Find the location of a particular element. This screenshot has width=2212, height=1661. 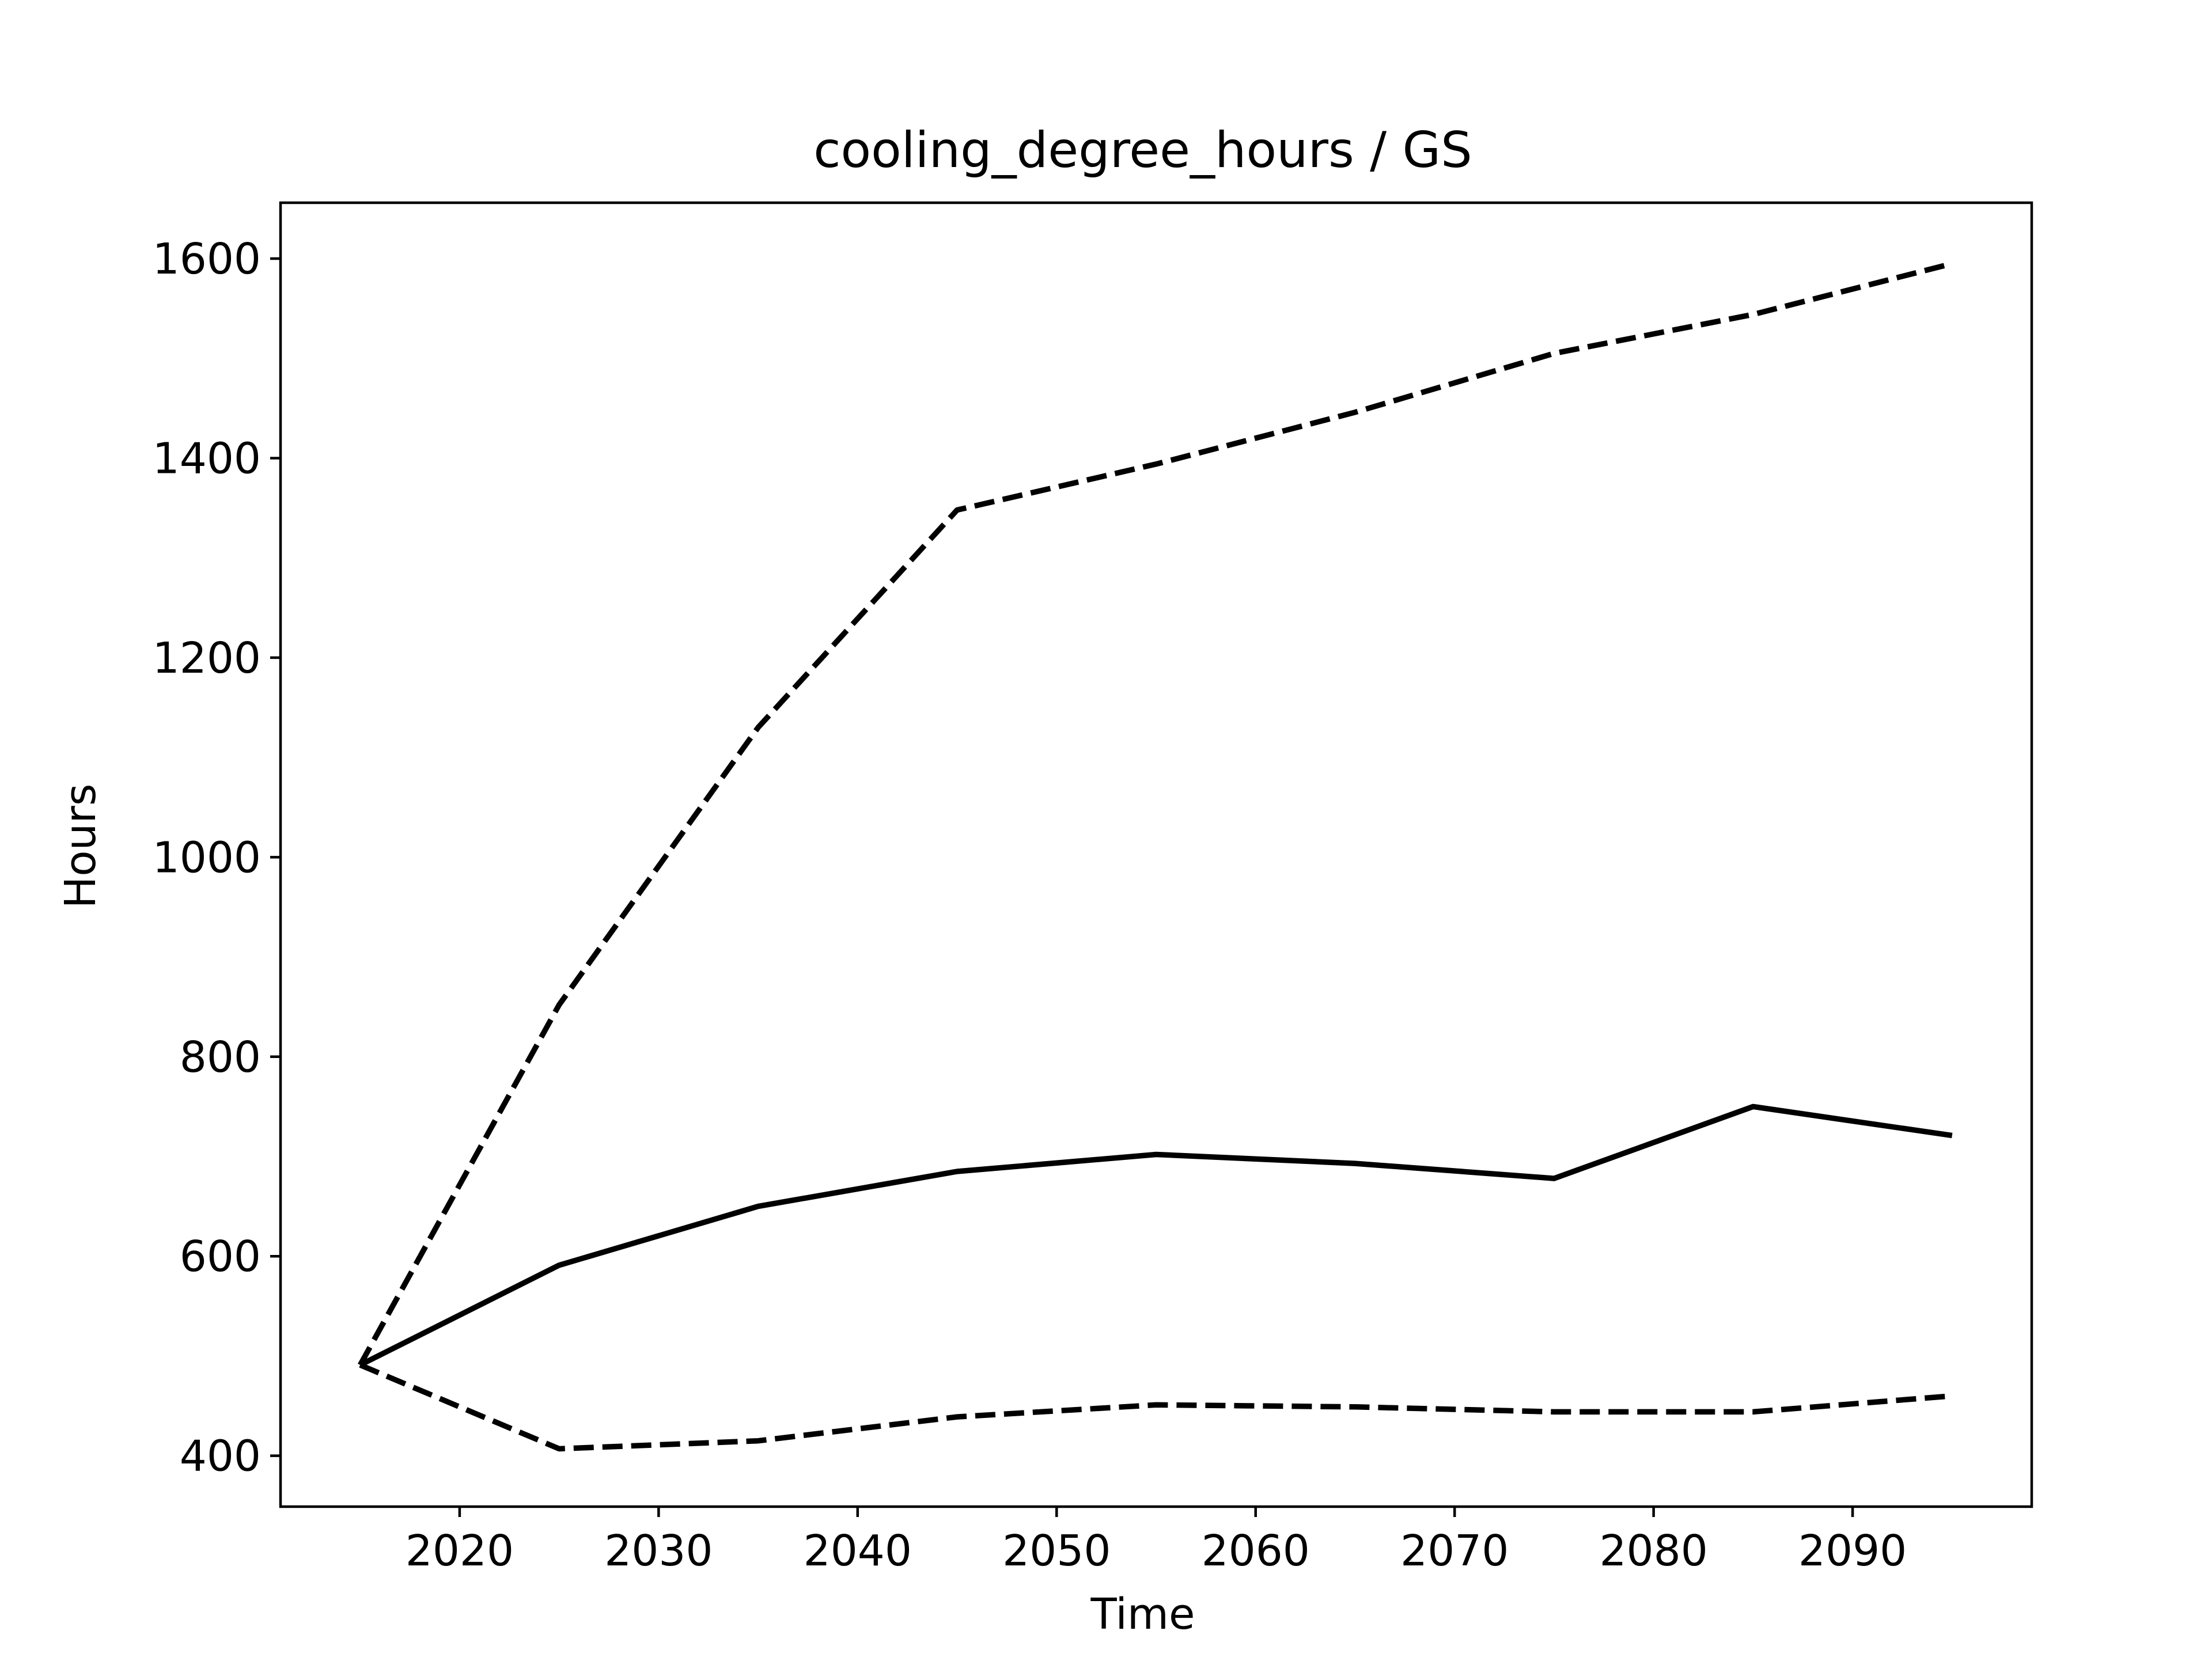

y-tick-label: 1400 is located at coordinates (207, 458).